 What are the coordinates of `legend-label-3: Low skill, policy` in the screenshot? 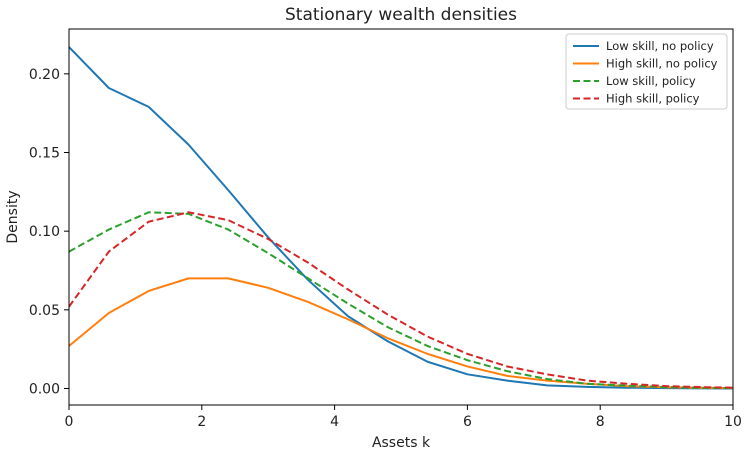 It's located at (651, 81).